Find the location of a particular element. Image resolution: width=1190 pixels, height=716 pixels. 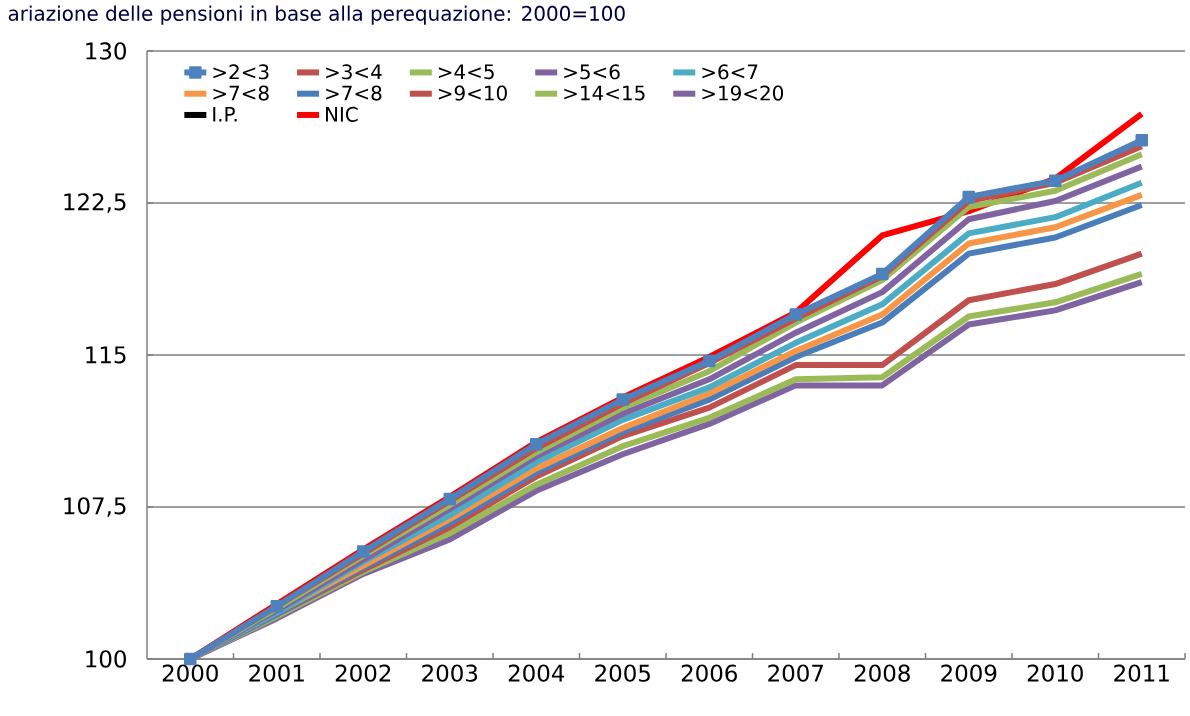

x-tick-label: 2008 is located at coordinates (882, 673).